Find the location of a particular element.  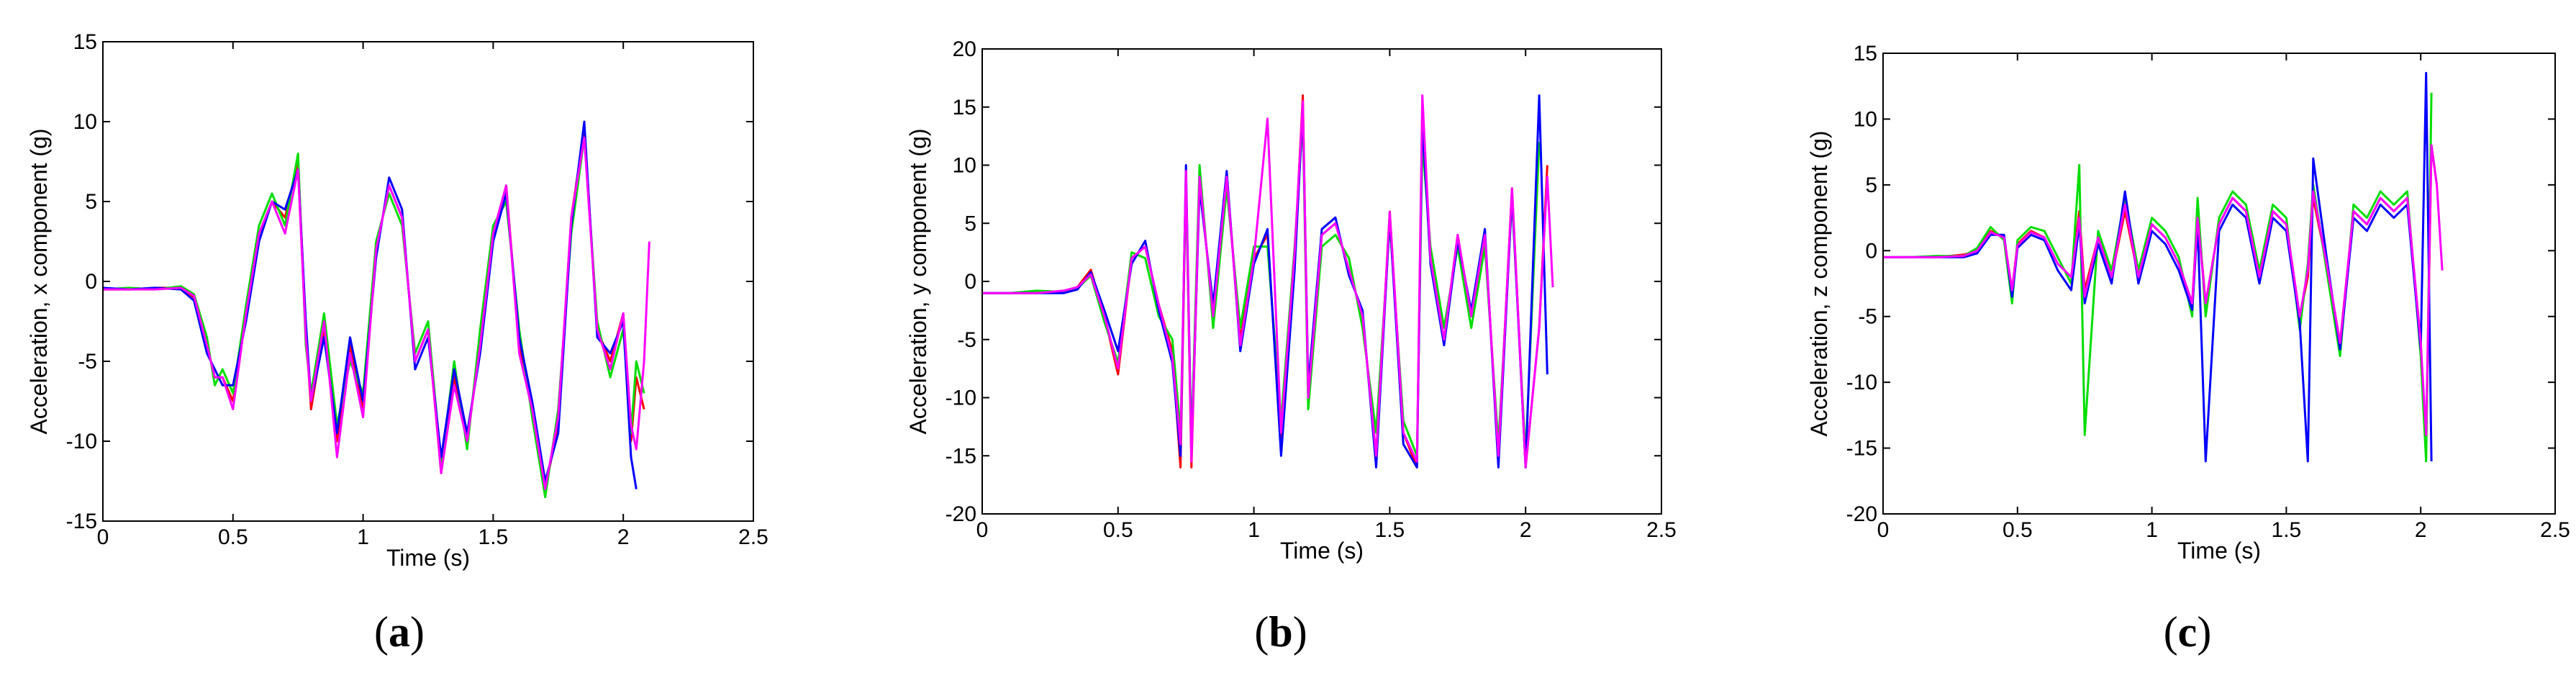

y-axis-label: Acceleration, z component (g) is located at coordinates (1819, 283).